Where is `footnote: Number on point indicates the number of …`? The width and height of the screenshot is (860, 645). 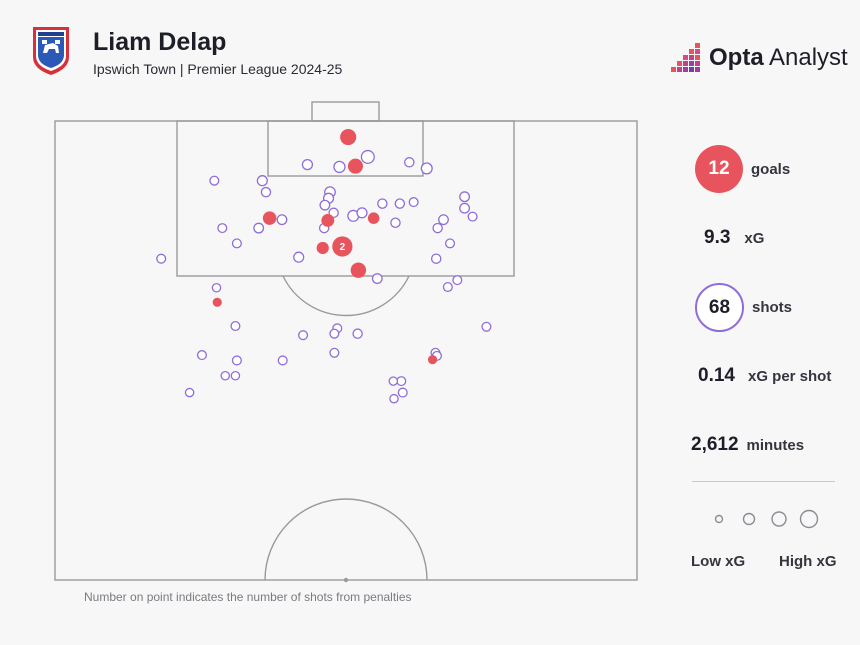 footnote: Number on point indicates the number of … is located at coordinates (248, 597).